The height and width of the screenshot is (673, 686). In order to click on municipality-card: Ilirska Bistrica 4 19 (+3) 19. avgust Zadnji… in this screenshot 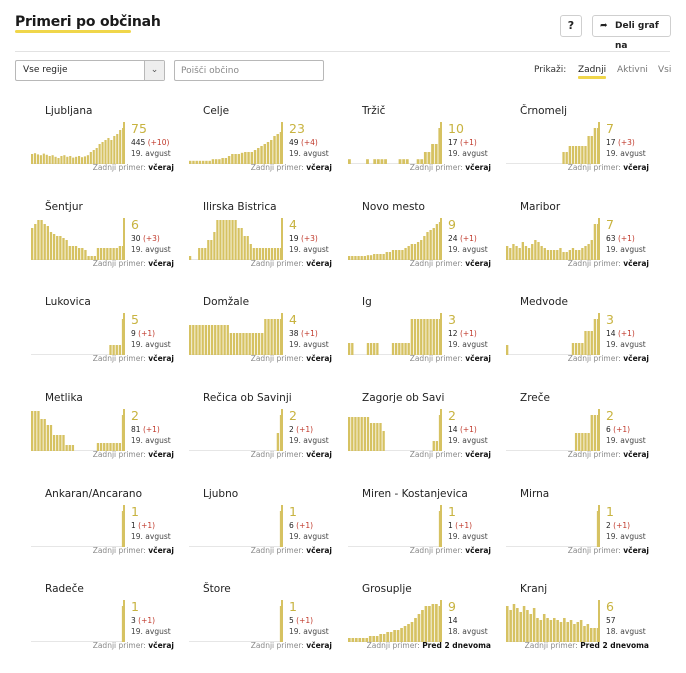, I will do `click(269, 246)`.